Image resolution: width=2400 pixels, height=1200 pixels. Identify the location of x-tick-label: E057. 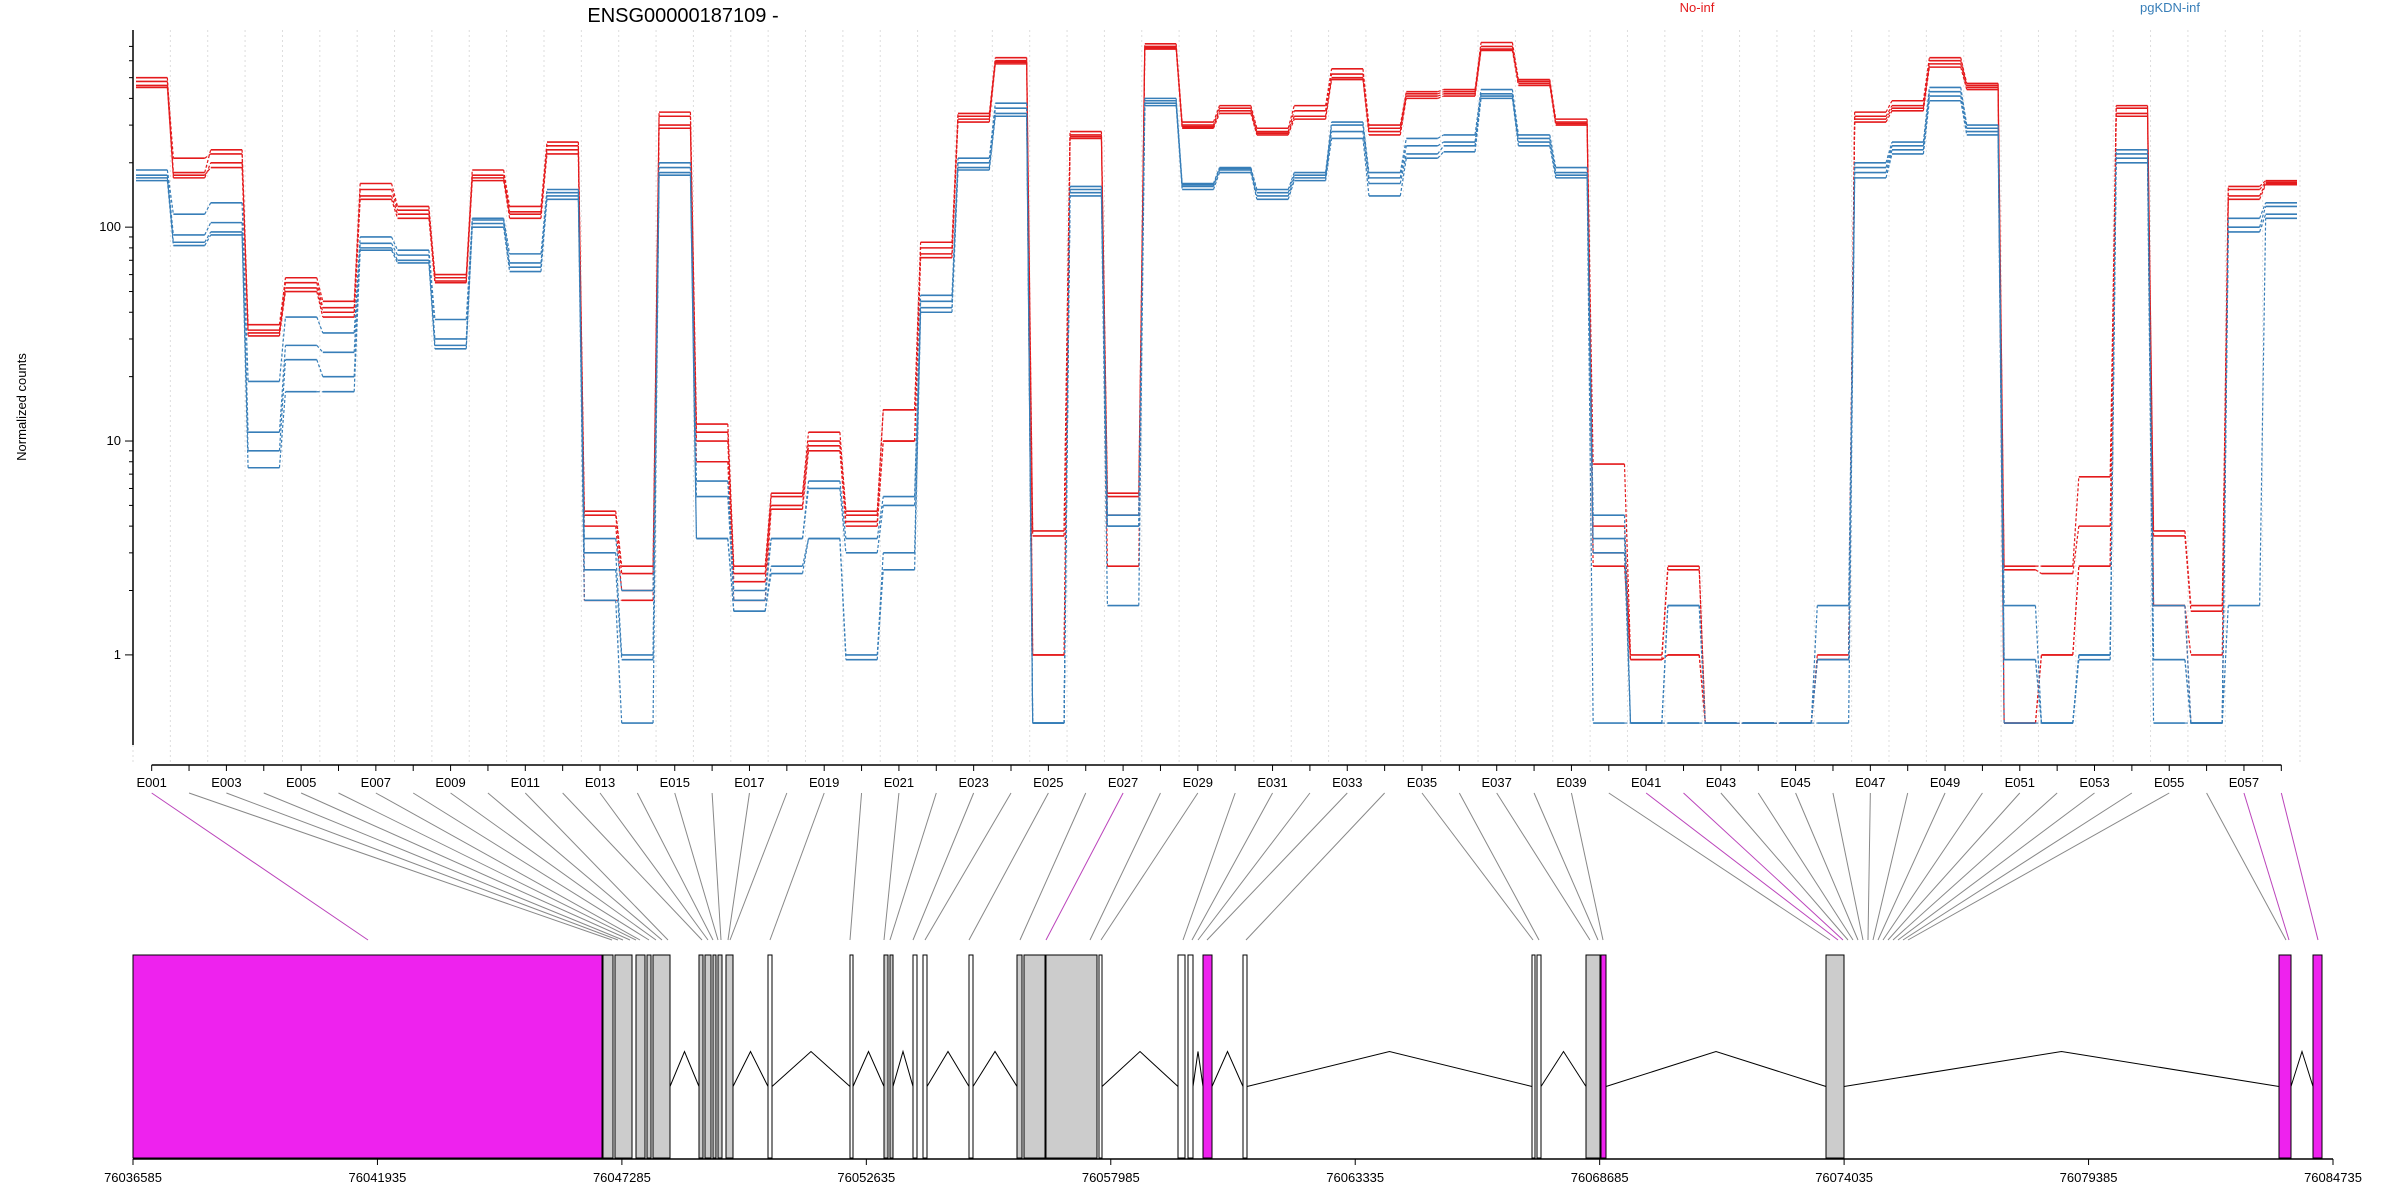
(2244, 782).